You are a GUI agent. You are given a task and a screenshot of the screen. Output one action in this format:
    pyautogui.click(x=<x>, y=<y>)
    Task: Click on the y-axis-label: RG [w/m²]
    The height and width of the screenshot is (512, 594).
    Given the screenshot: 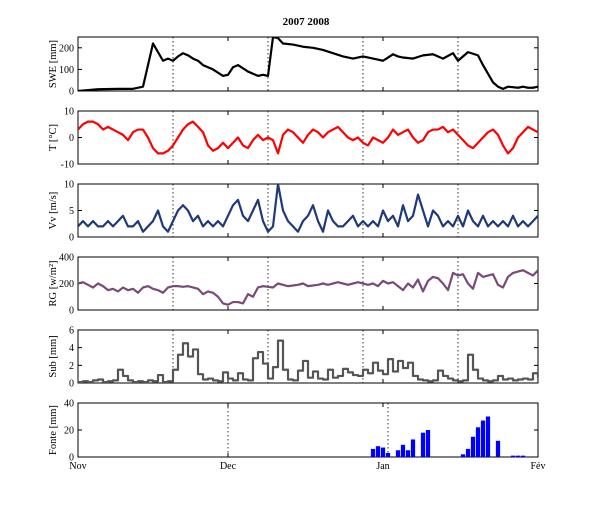 What is the action you would take?
    pyautogui.click(x=53, y=283)
    